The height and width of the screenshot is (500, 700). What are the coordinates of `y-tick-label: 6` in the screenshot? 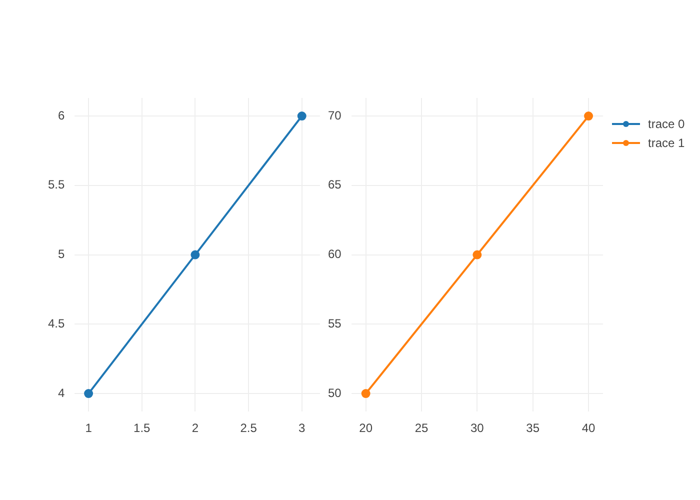 It's located at (61, 115).